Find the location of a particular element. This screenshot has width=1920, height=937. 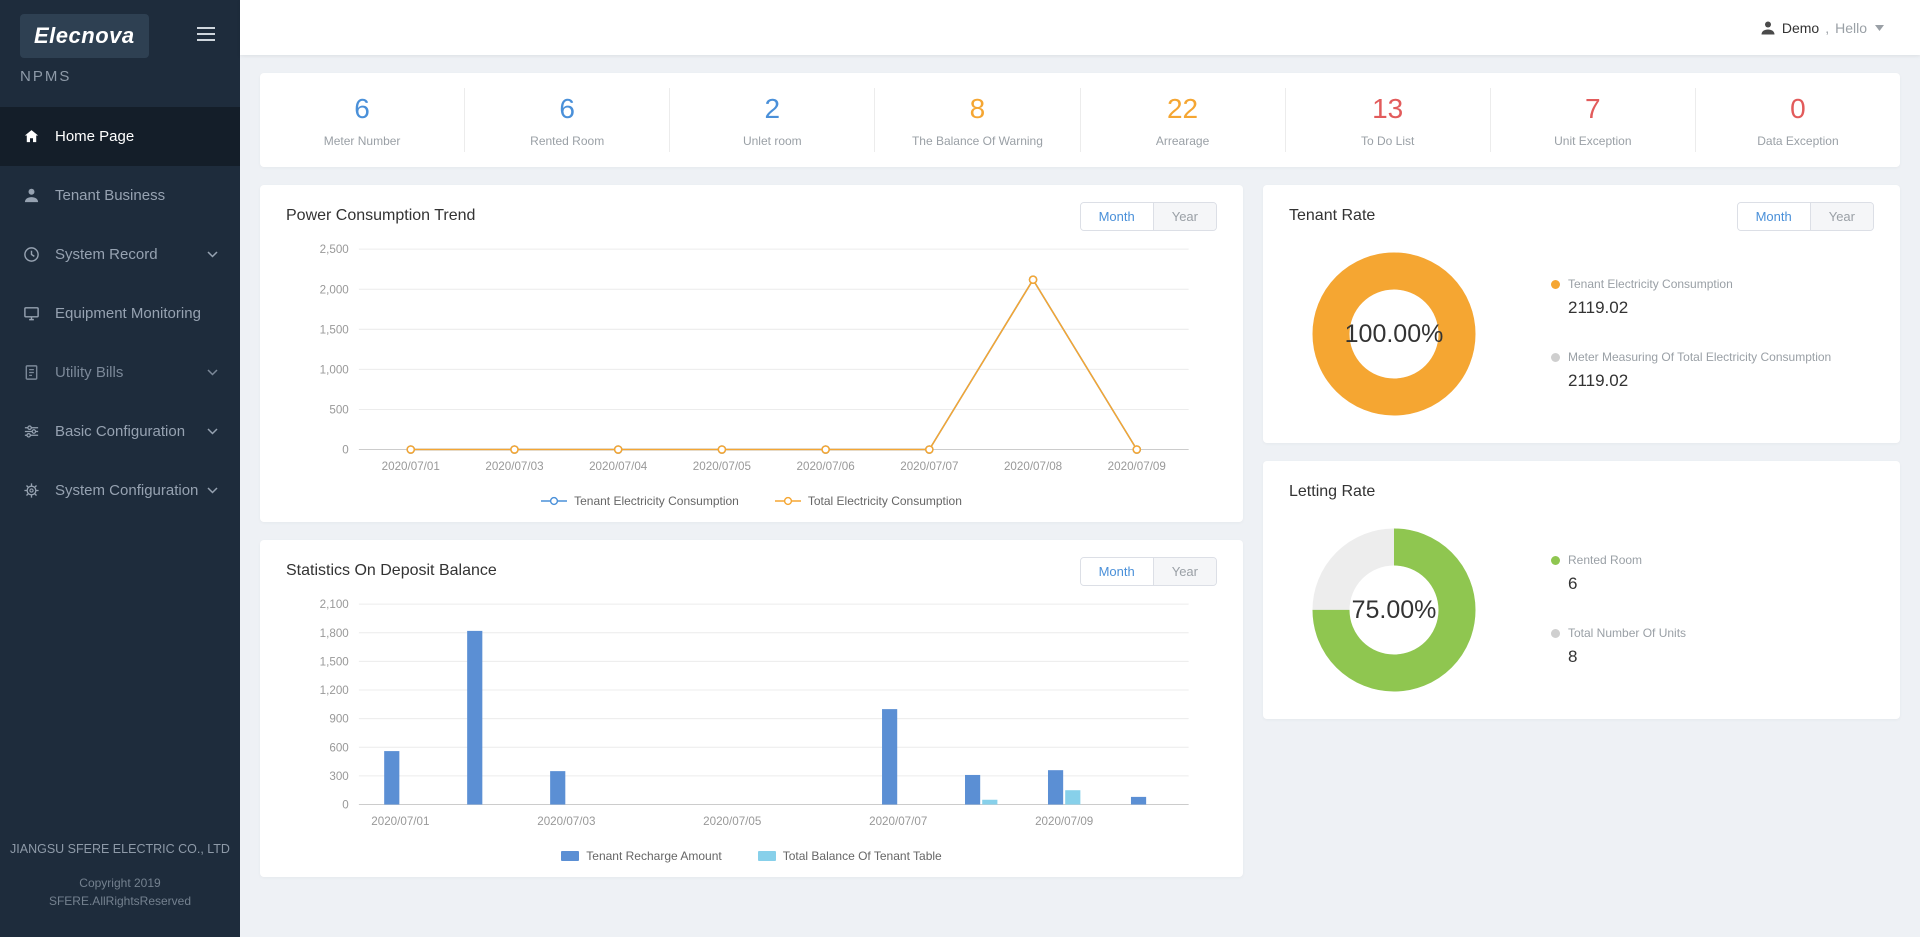

sidebar-item-basic-configuration: Basic Configuration is located at coordinates (120, 431).